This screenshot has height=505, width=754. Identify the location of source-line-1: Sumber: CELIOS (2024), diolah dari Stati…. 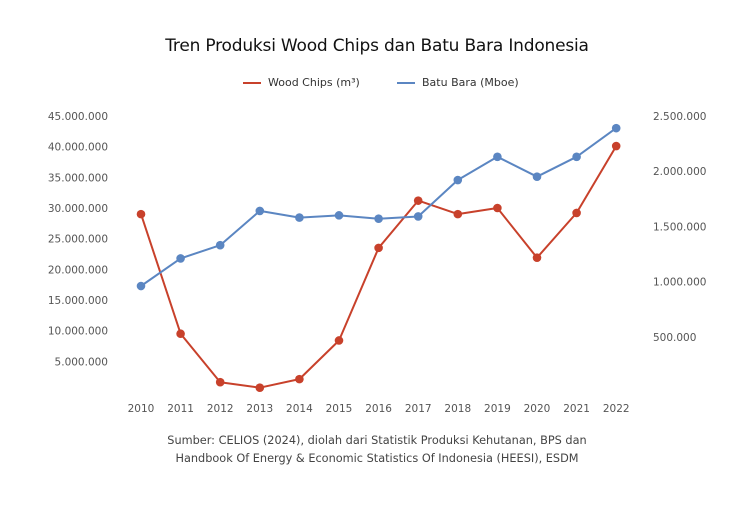
(377, 440).